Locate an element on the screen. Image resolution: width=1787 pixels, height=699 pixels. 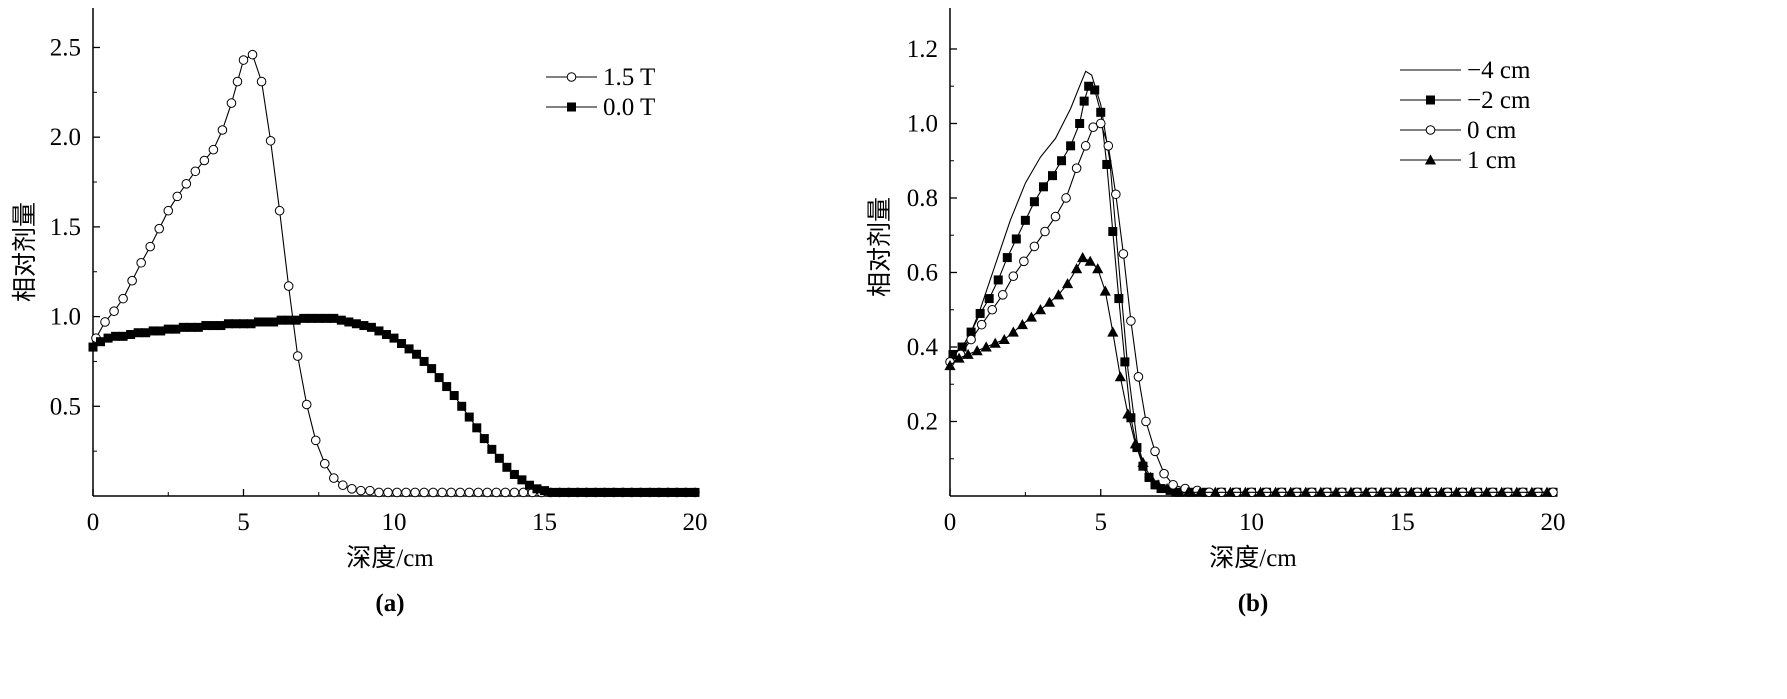
legend-label: 0.0 T is located at coordinates (629, 107).